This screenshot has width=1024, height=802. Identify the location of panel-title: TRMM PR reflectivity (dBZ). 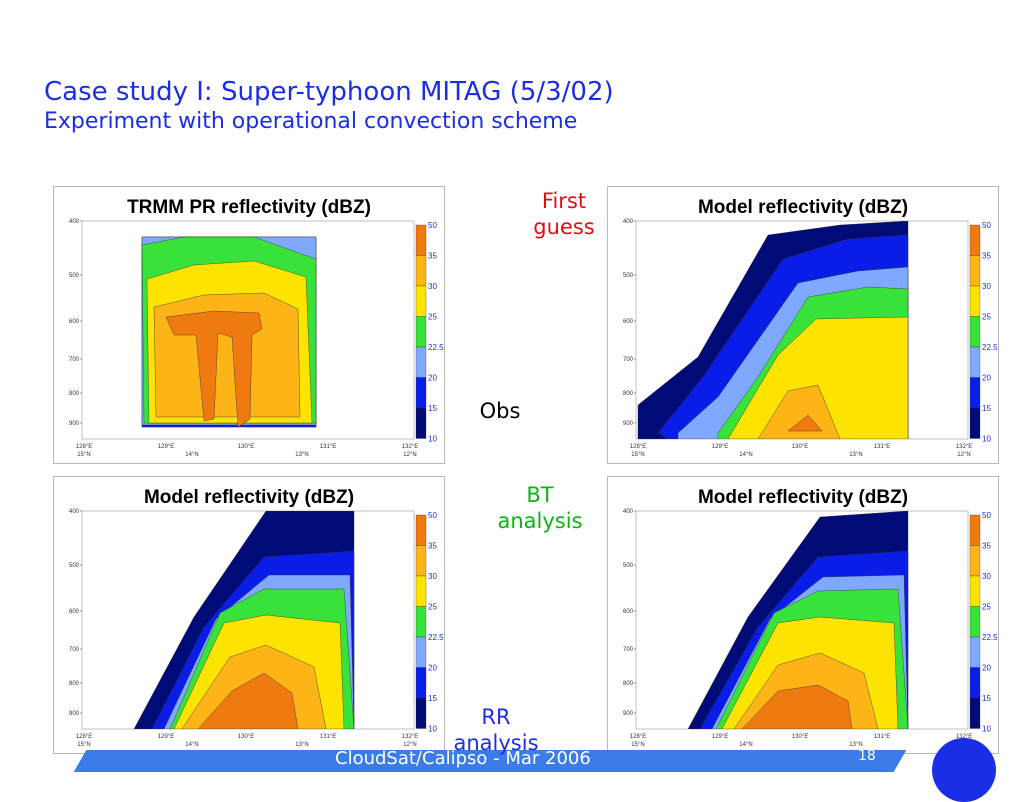
(249, 207).